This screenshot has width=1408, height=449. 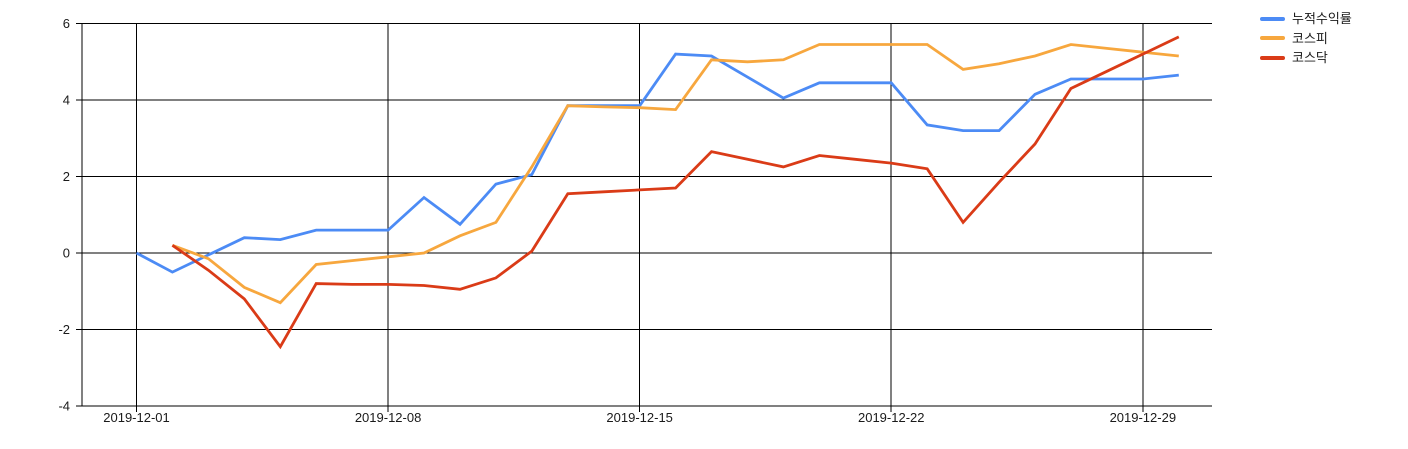 I want to click on x-axis-tick-label: 2019-12-15, so click(x=639, y=417).